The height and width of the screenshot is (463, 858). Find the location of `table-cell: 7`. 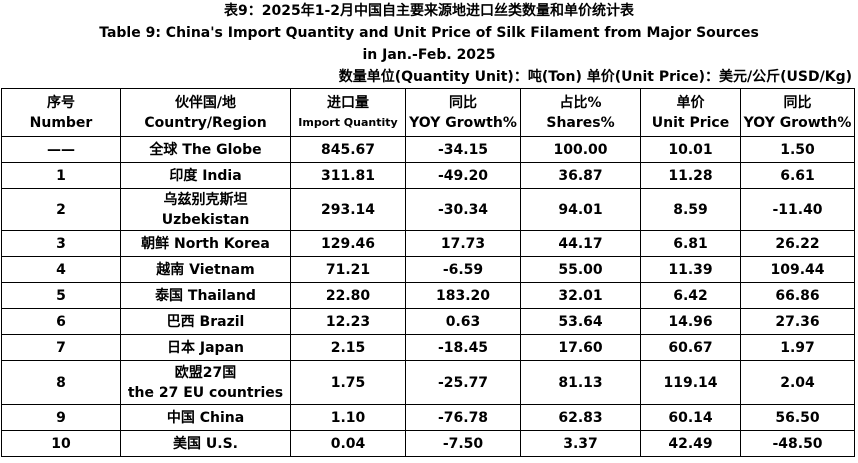

table-cell: 7 is located at coordinates (61, 347).